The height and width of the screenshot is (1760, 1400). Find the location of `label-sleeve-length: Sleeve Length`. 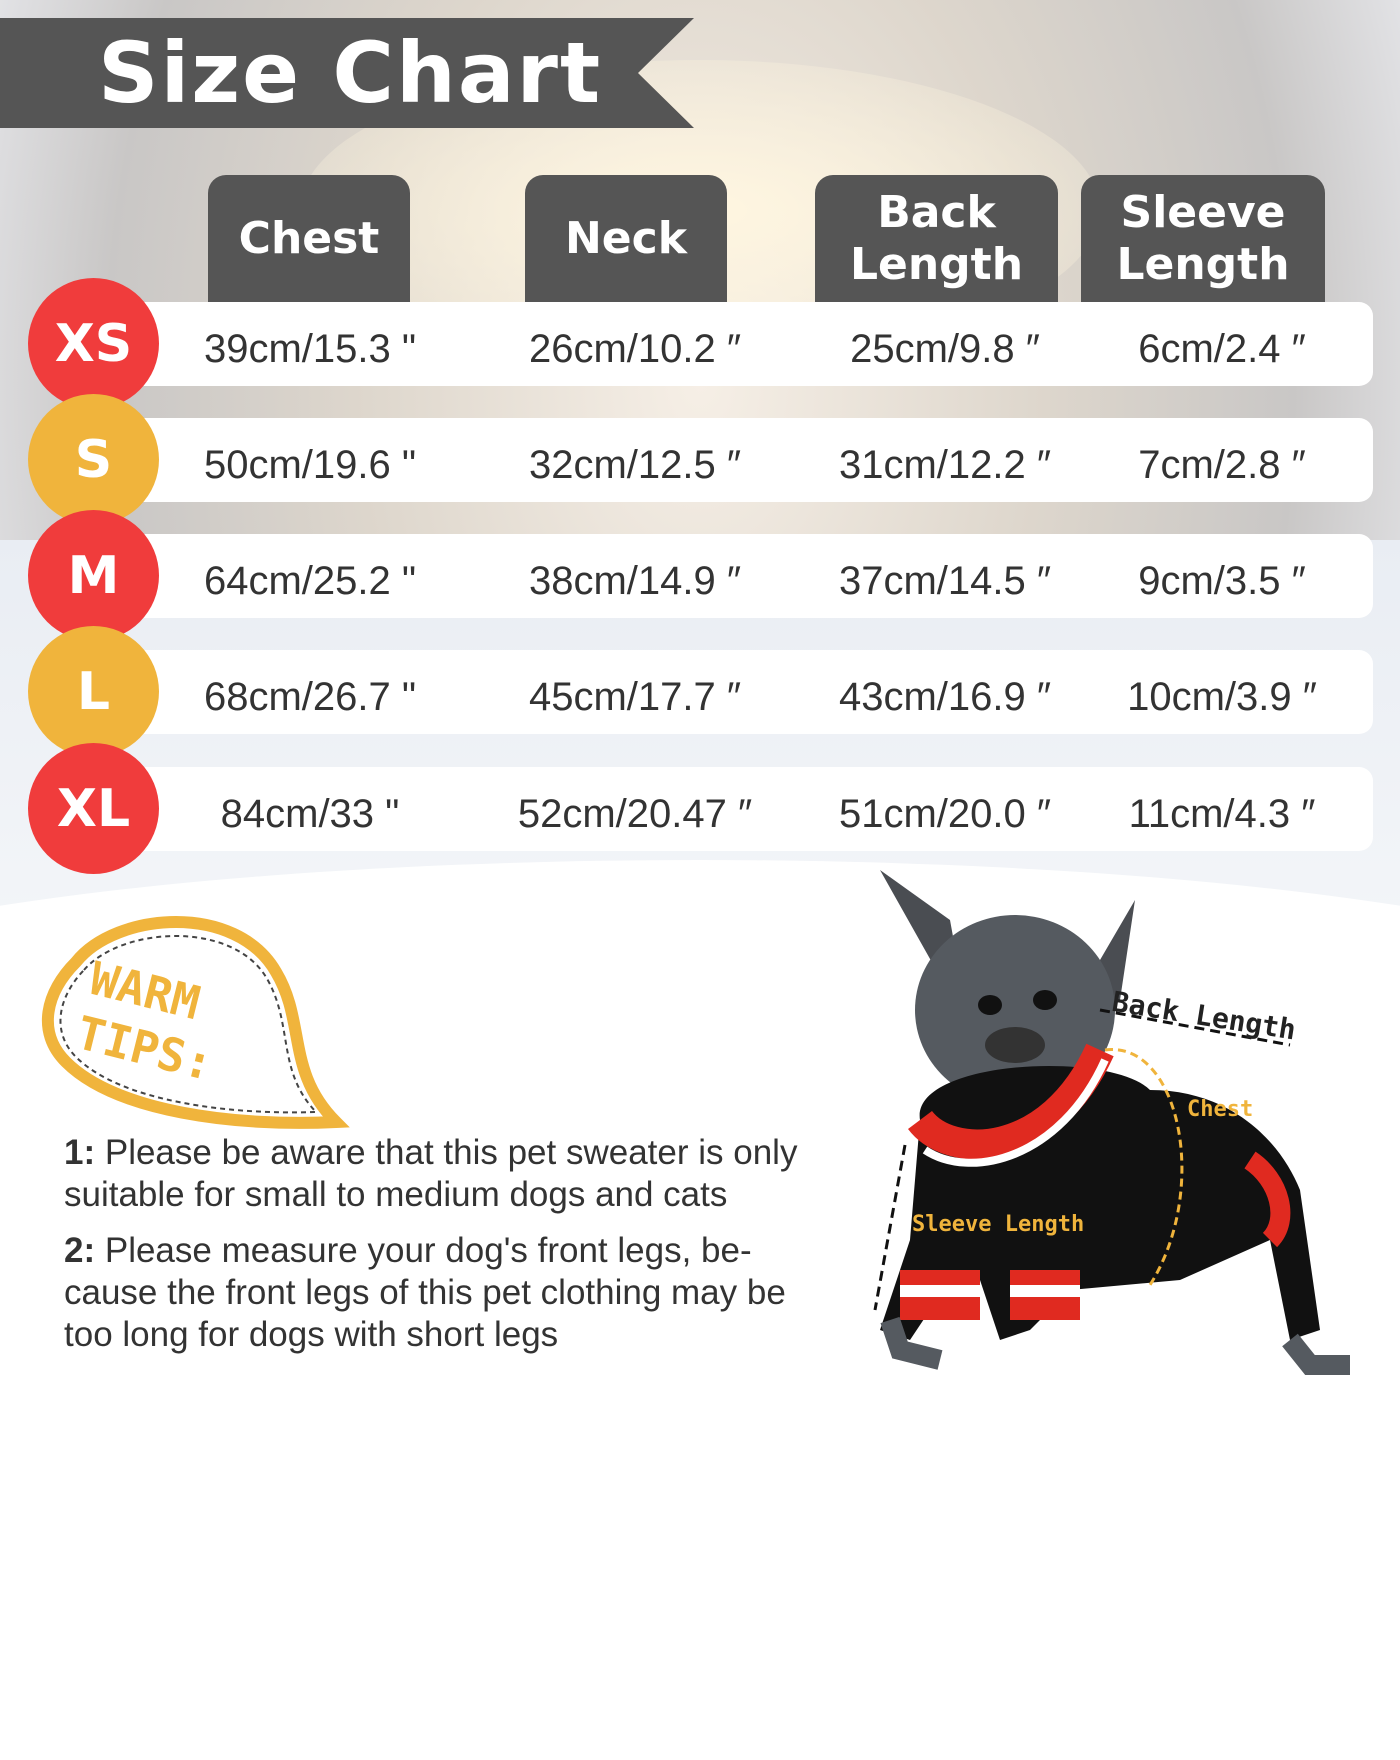

label-sleeve-length: Sleeve Length is located at coordinates (998, 1224).